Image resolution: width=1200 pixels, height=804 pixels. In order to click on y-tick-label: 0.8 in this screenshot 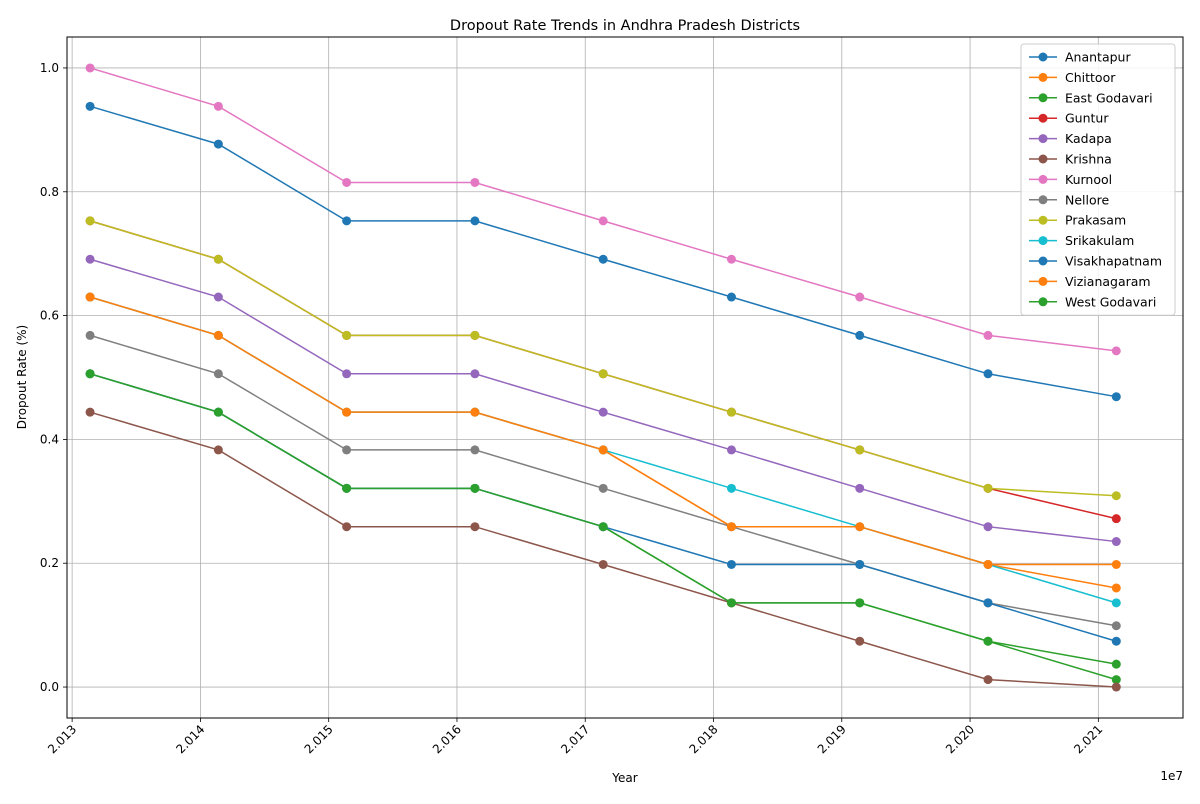, I will do `click(49, 192)`.